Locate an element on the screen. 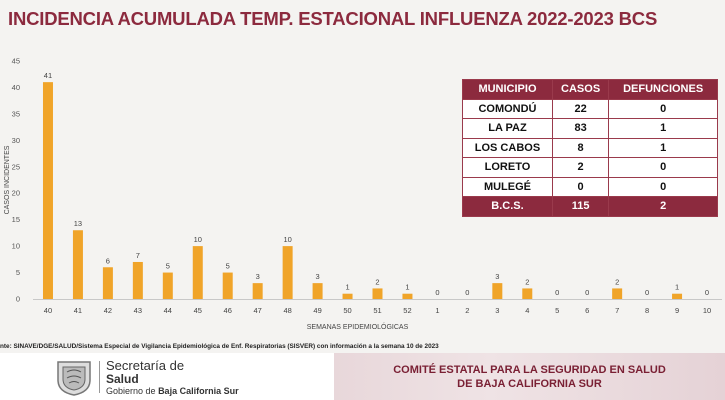 This screenshot has height=400, width=725. x-tick-label: 43 is located at coordinates (138, 310).